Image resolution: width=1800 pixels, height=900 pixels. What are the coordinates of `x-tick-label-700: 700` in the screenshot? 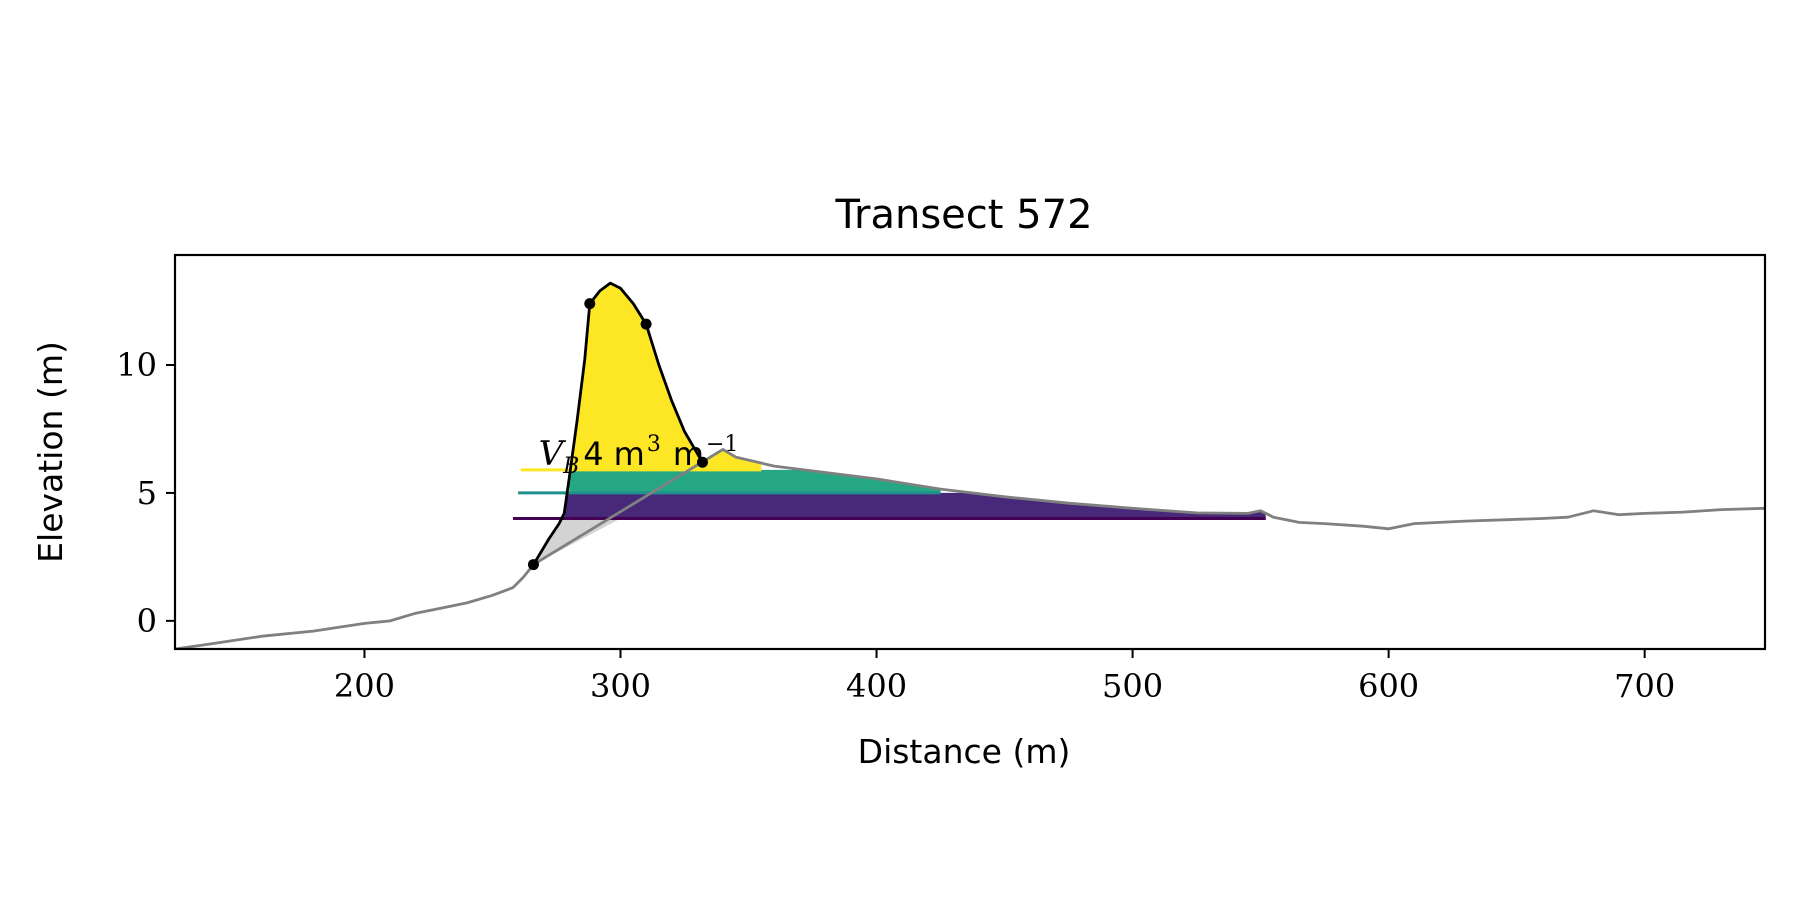 It's located at (1644, 686).